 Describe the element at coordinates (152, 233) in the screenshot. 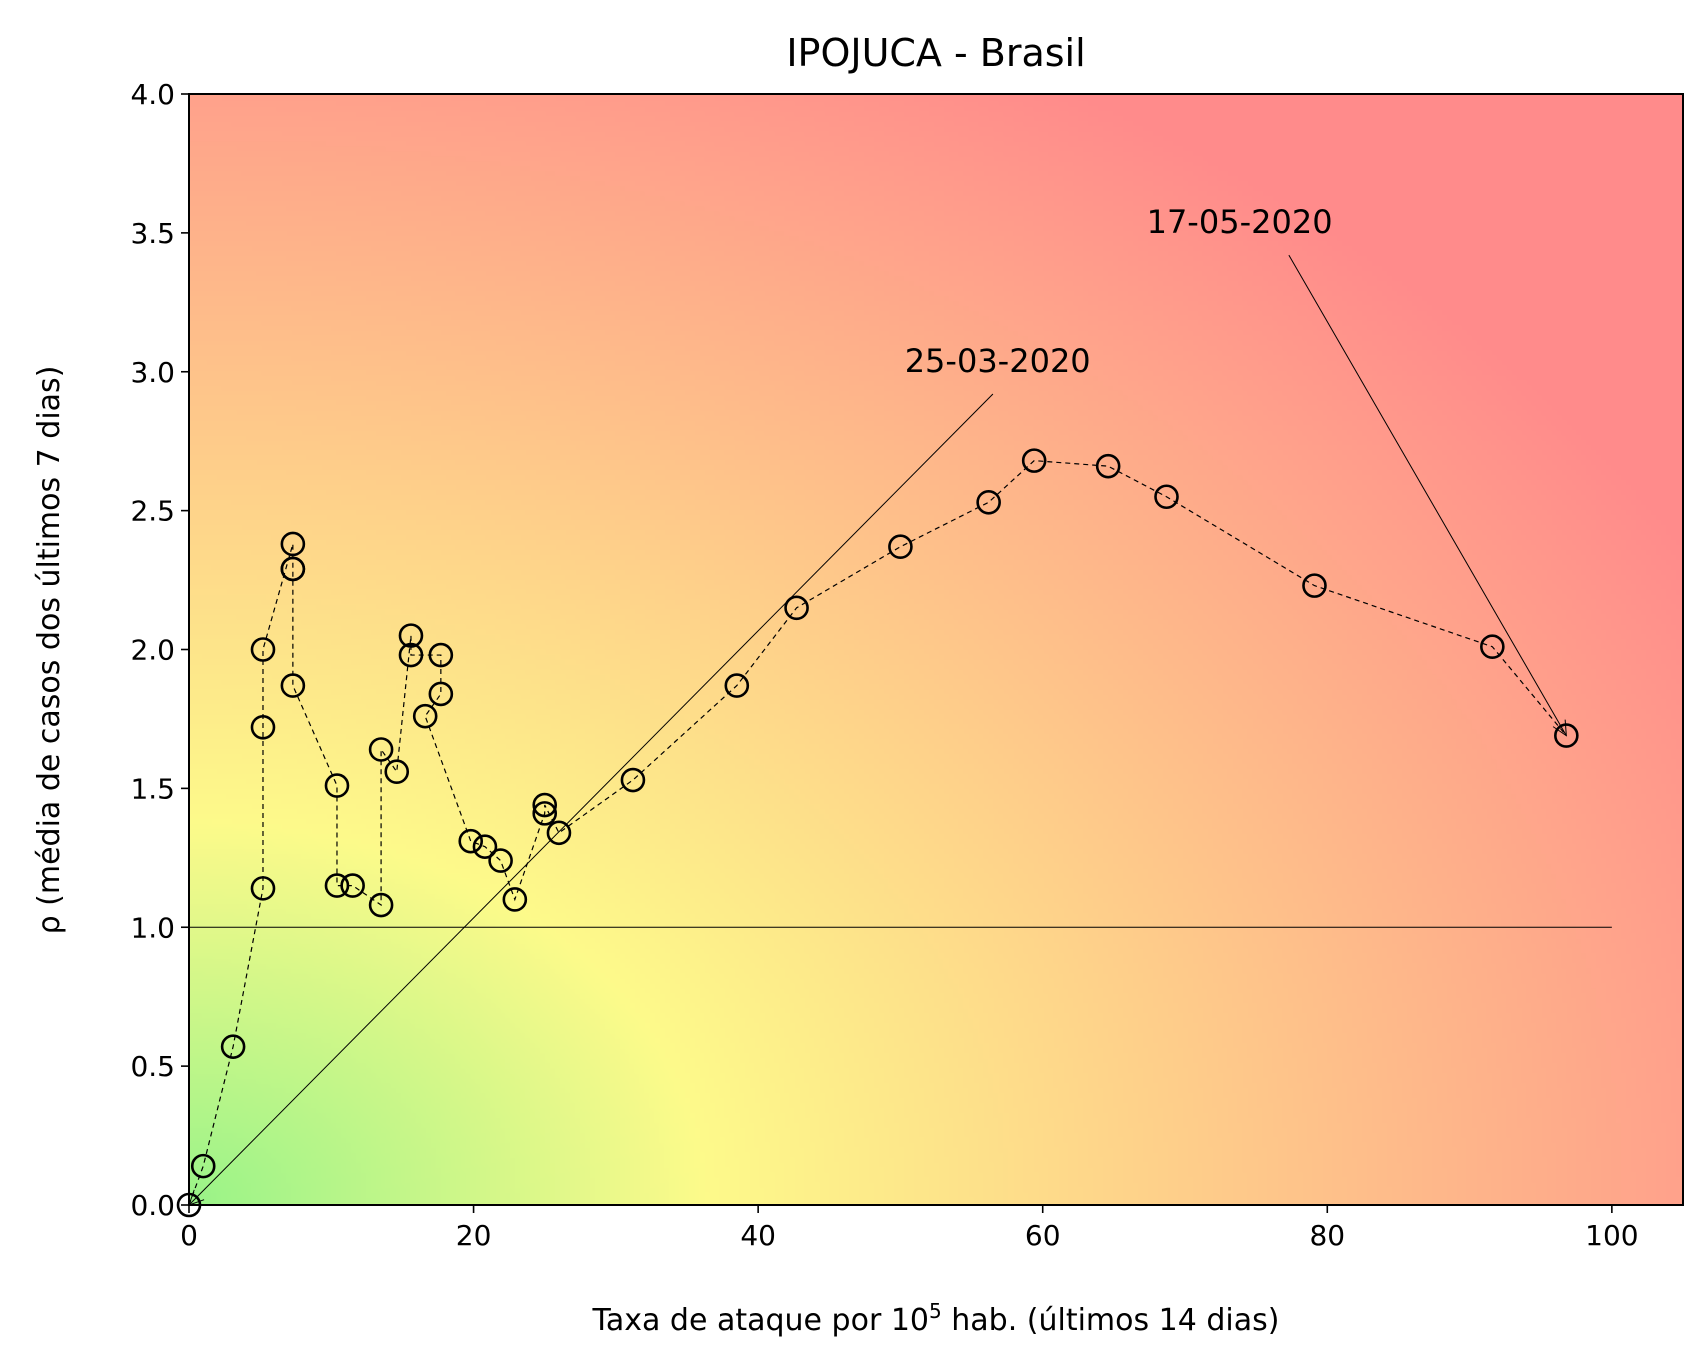

I see `y-tick-label: 3.5` at that location.